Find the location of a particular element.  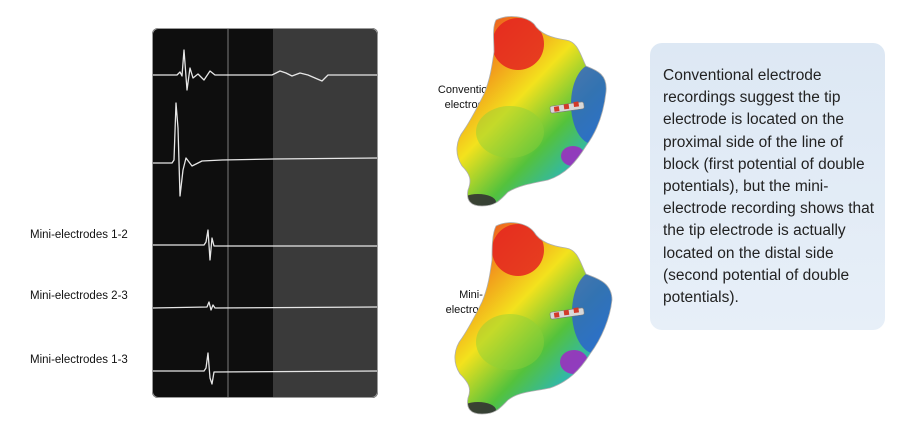

map-label-mini-line1: Mini- is located at coordinates (471, 295).